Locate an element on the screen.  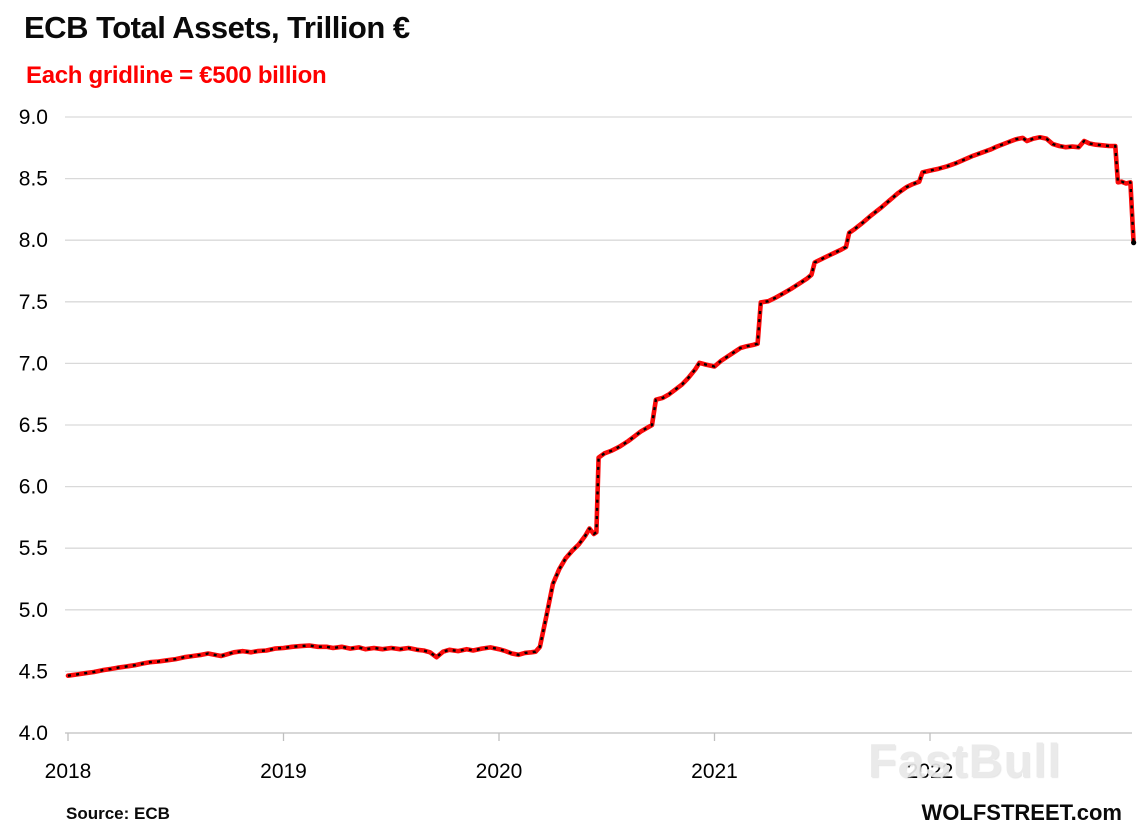
y-tick-label: 4.0 is located at coordinates (33, 733).